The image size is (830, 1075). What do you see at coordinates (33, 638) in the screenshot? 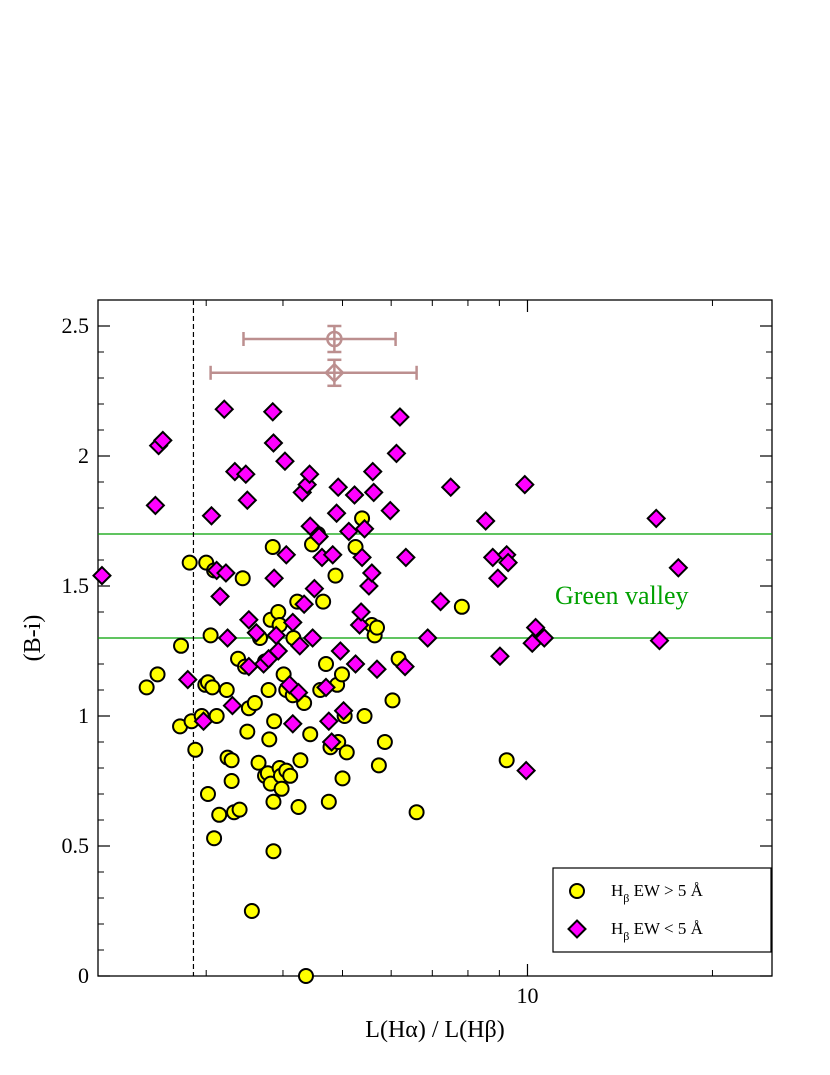
I see `y-axis-title: (B-i)` at bounding box center [33, 638].